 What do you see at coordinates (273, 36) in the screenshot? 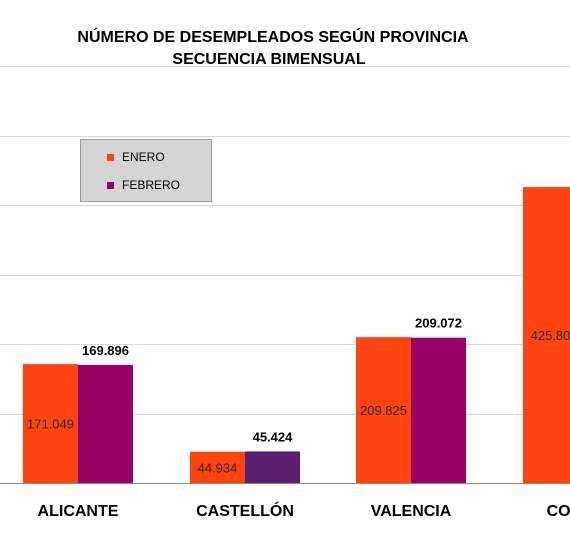
I see `chart-title: NÚMERO DE DESEMPLEADOS SEGÚN PROVINCIA` at bounding box center [273, 36].